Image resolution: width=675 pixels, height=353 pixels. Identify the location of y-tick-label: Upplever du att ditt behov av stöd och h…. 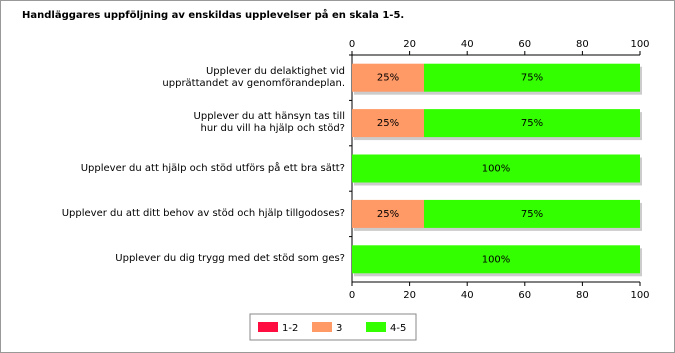
(203, 213).